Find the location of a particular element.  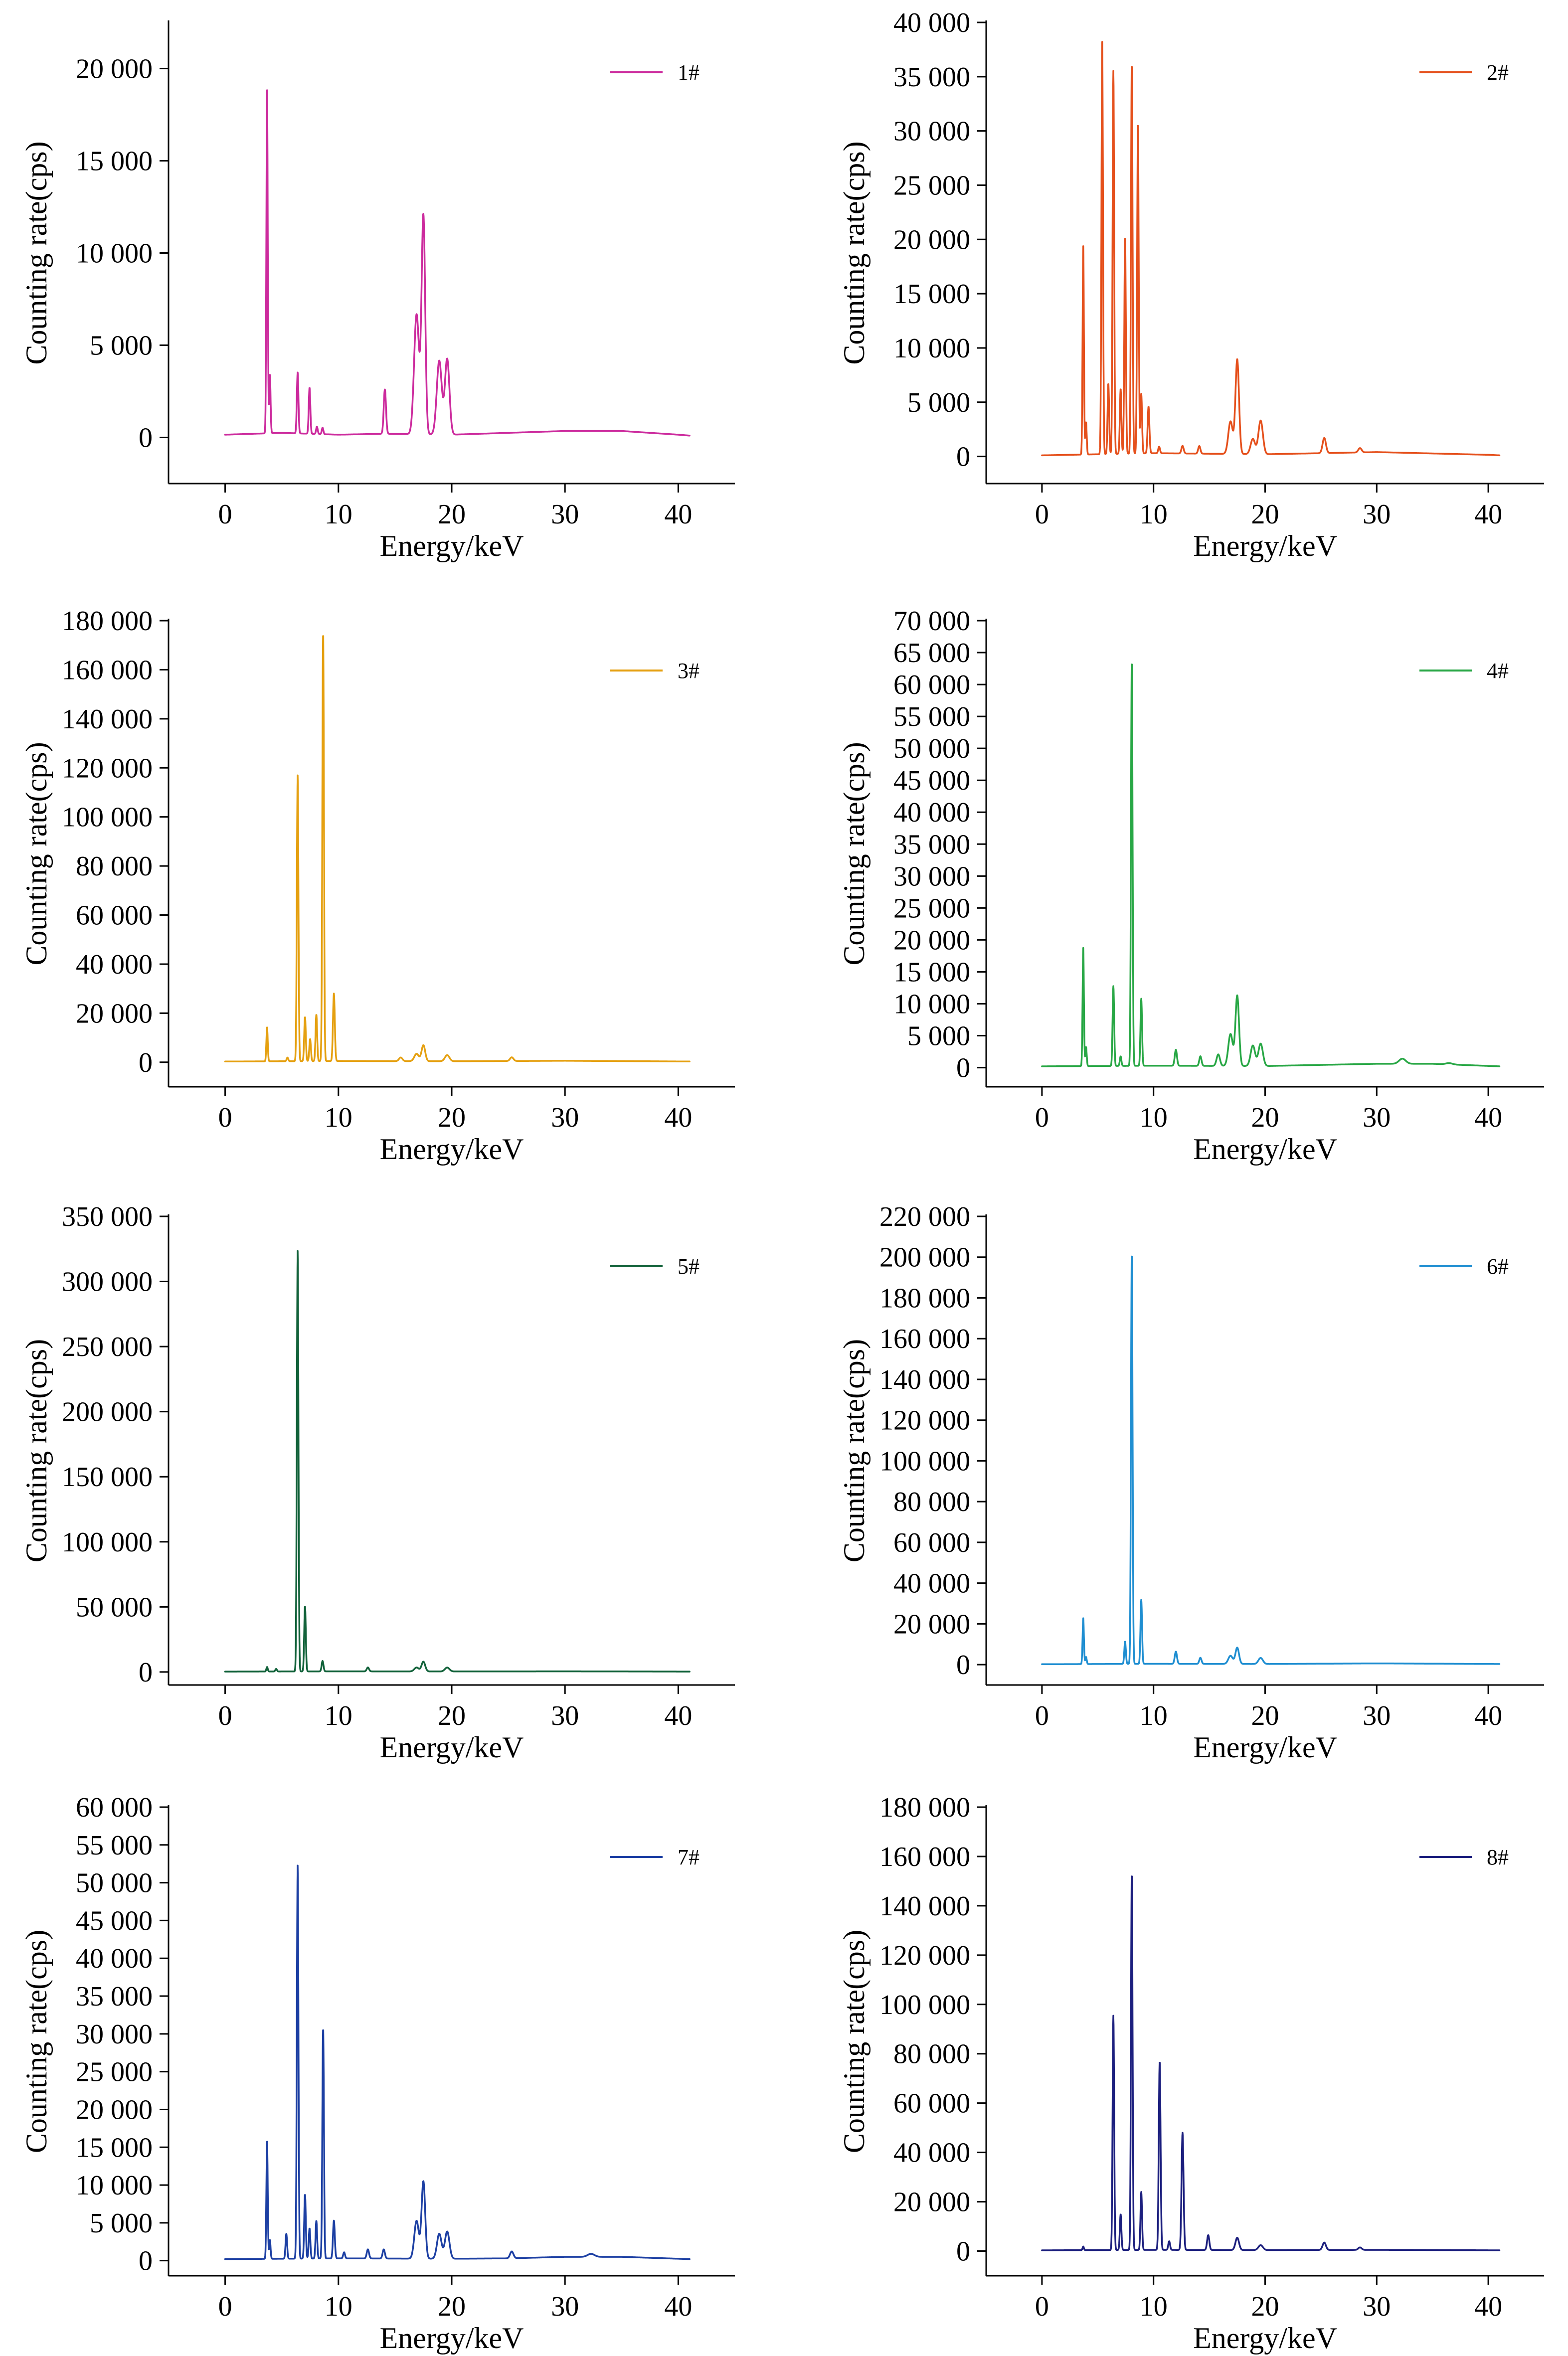

series-line-3# is located at coordinates (458, 849).